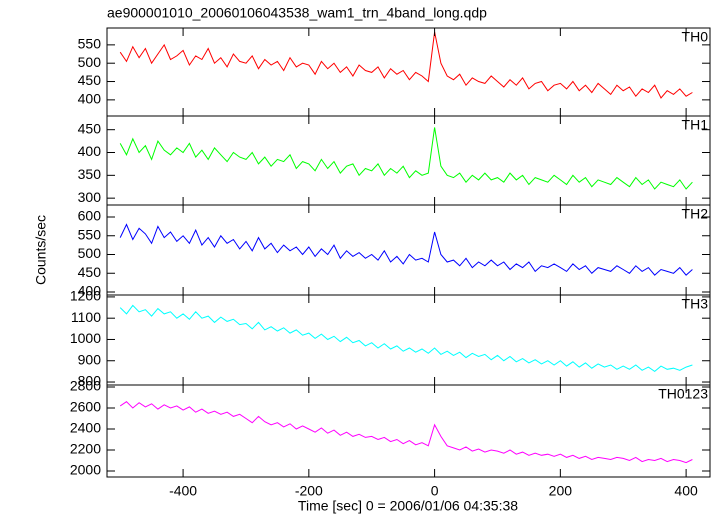  I want to click on x-tick-label: 200, so click(561, 491).